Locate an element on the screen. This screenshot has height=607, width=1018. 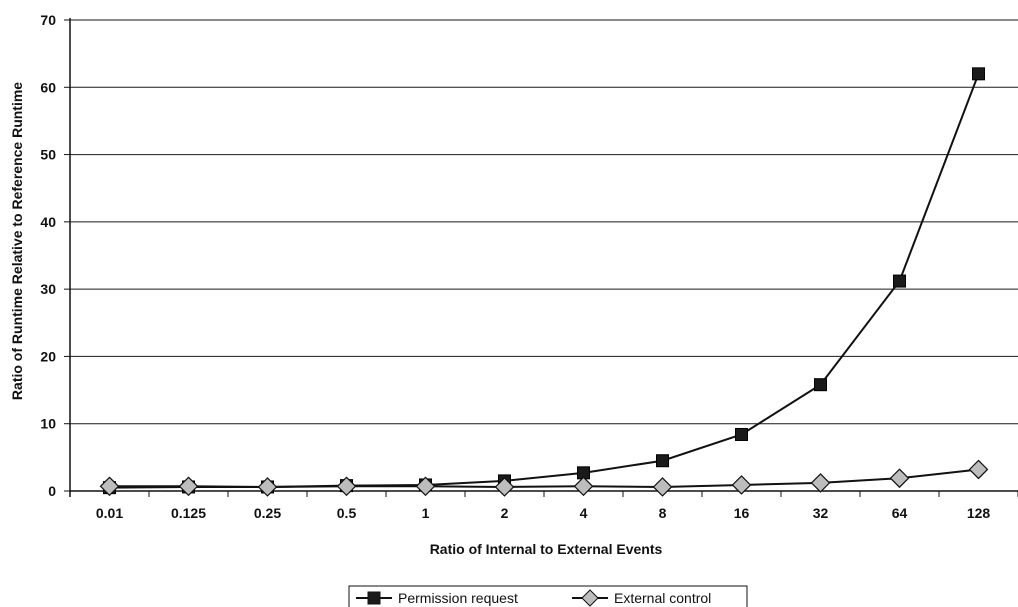
series-line is located at coordinates (544, 478).